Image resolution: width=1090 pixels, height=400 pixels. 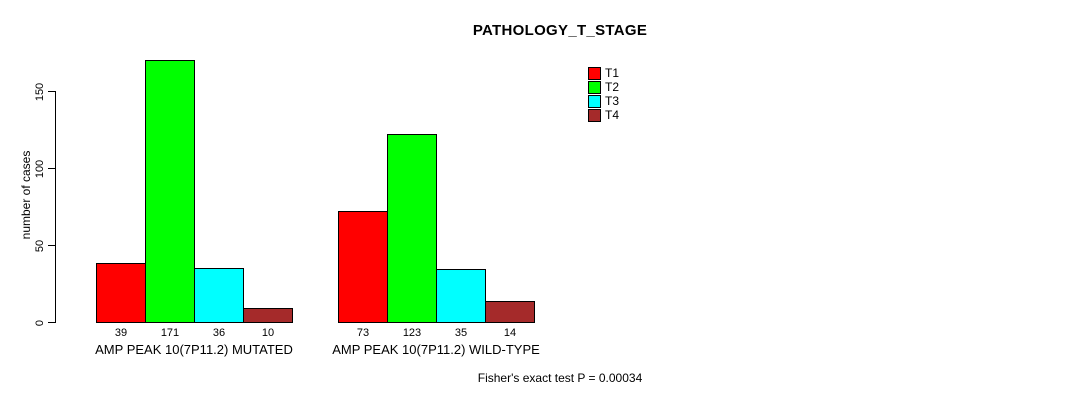 What do you see at coordinates (219, 333) in the screenshot?
I see `bar-value-label: 36` at bounding box center [219, 333].